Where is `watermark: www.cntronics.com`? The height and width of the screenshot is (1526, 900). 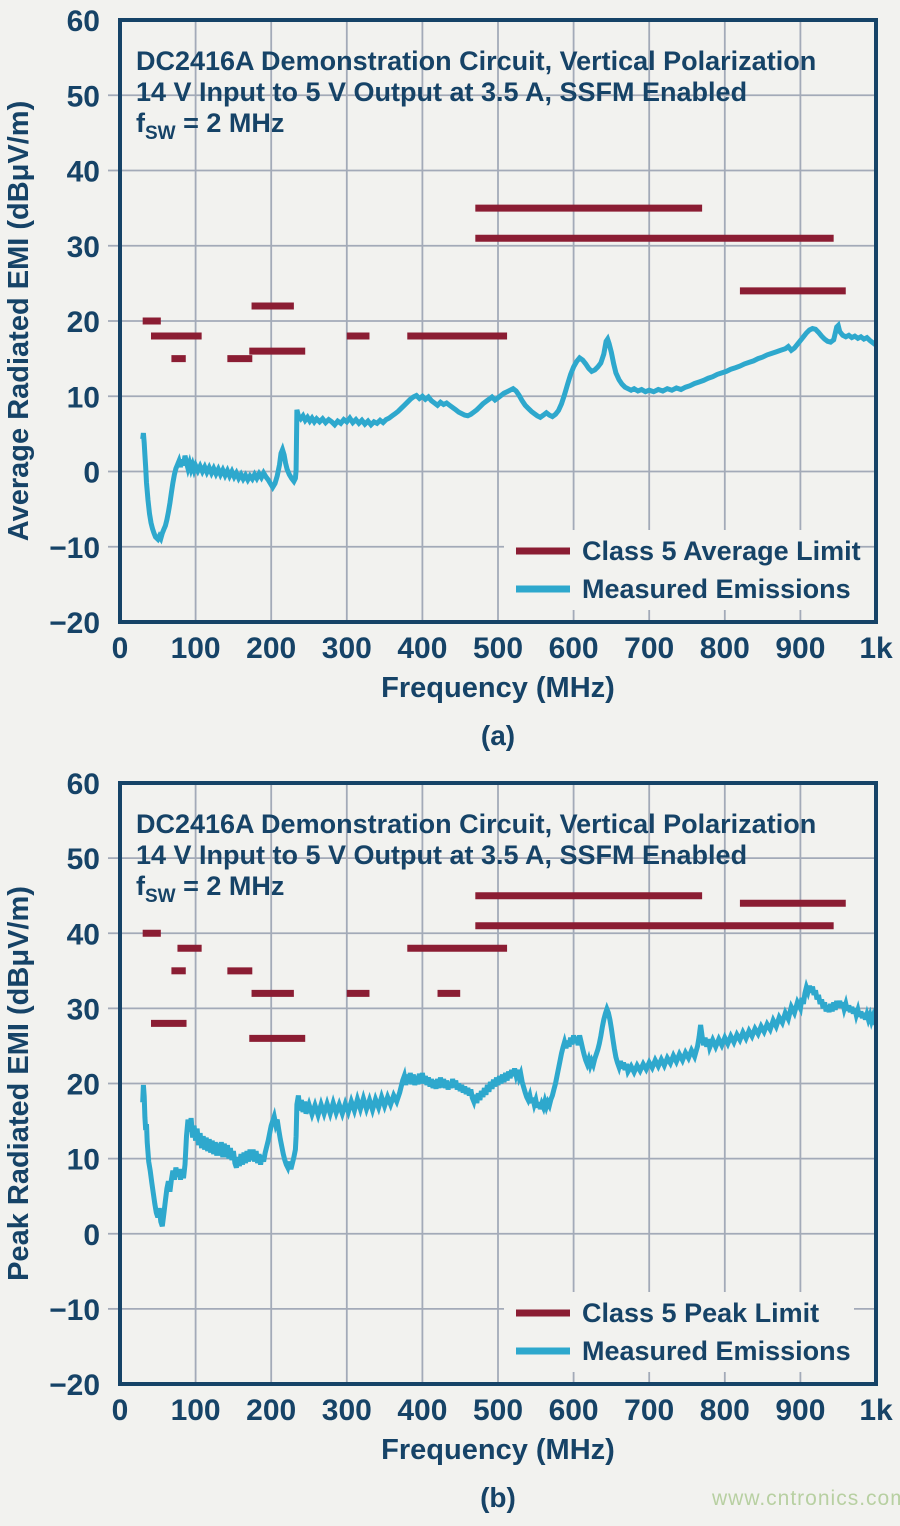
watermark: www.cntronics.com is located at coordinates (806, 1498).